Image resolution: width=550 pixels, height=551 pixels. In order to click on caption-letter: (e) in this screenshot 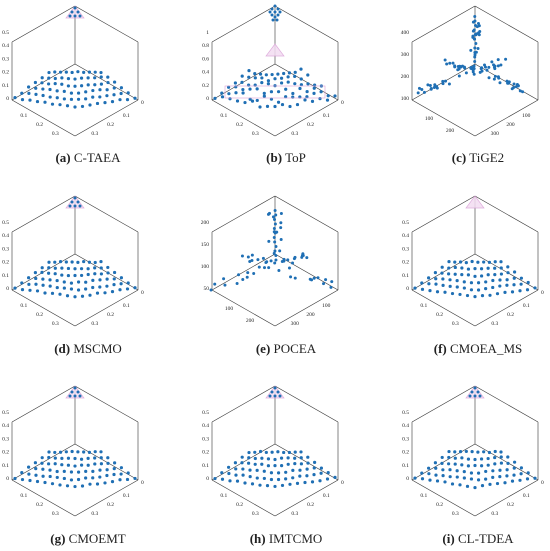, I will do `click(263, 348)`.